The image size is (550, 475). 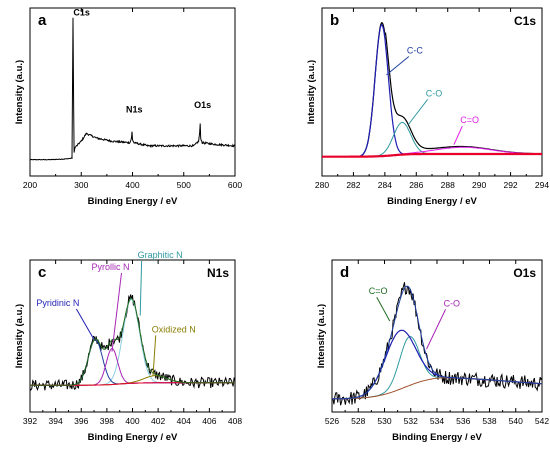 I want to click on x-tick-label: 528, so click(x=358, y=421).